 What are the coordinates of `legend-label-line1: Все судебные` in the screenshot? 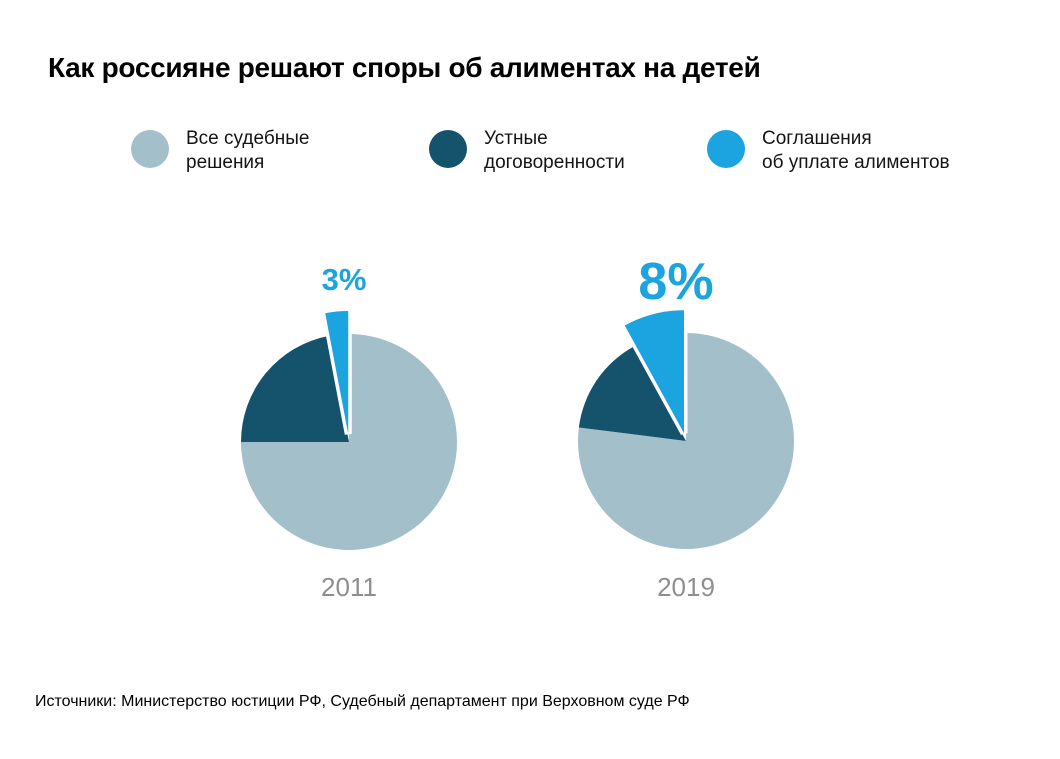 It's located at (248, 138).